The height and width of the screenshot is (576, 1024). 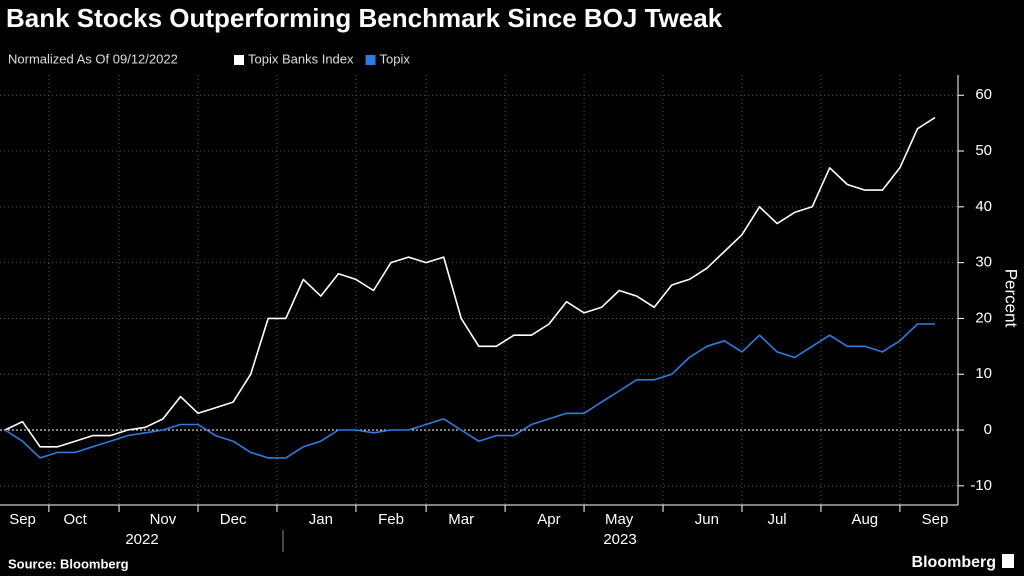 I want to click on legend-label: Topix Banks Index, so click(x=301, y=58).